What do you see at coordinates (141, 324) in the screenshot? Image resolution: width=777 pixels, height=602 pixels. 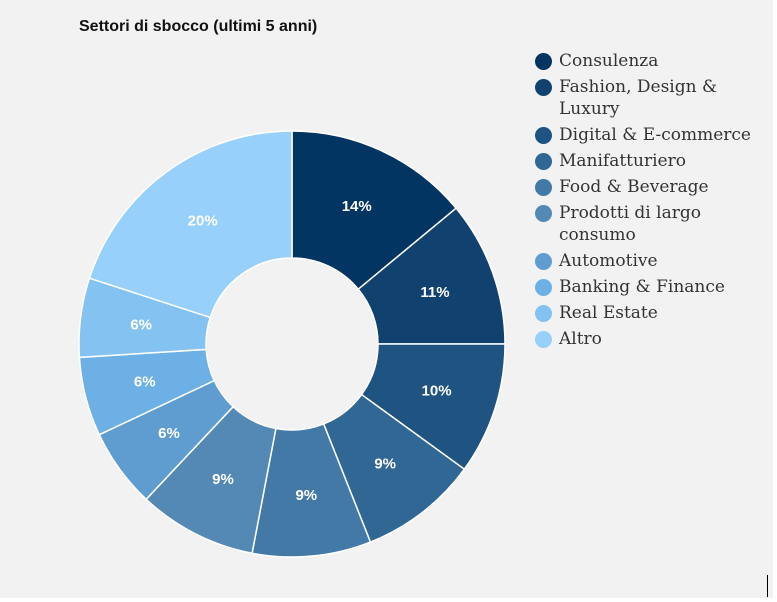 I see `slice-value-label-8: 6%` at bounding box center [141, 324].